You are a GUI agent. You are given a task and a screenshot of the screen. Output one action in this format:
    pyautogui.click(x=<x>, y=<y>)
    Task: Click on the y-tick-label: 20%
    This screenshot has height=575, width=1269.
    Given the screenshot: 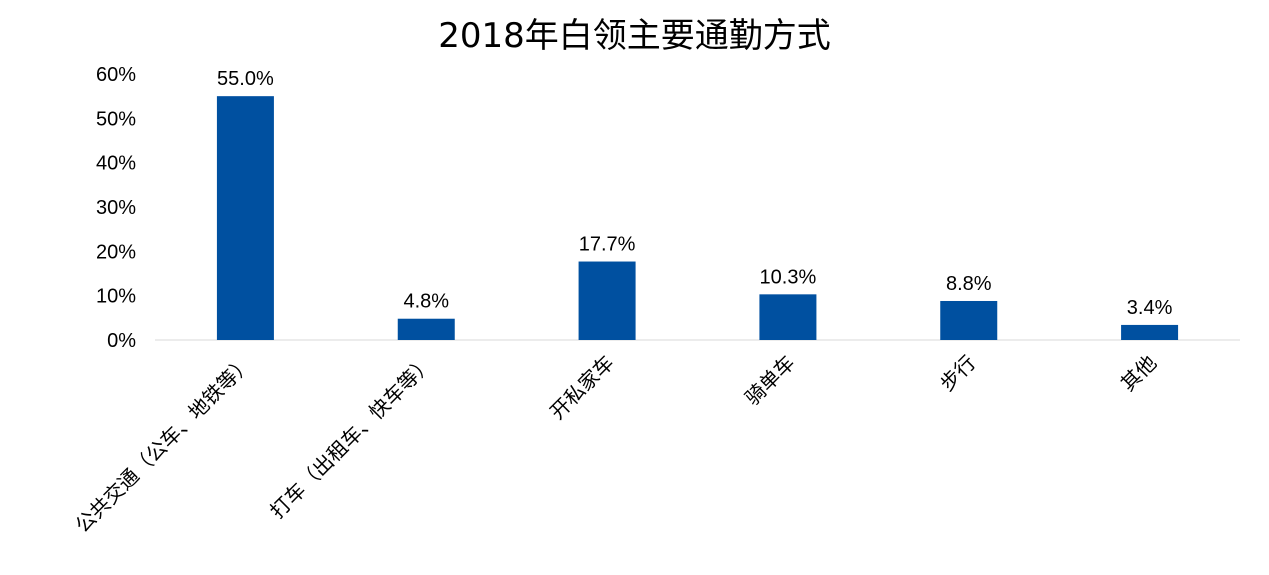 What is the action you would take?
    pyautogui.click(x=116, y=252)
    